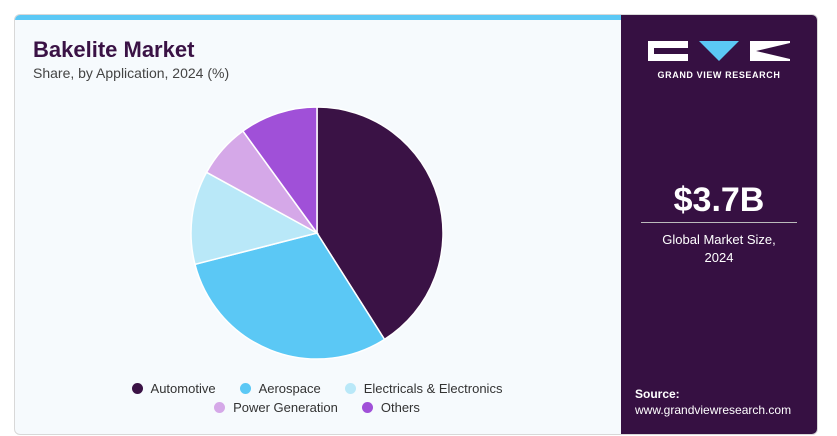  Describe the element at coordinates (657, 394) in the screenshot. I see `source-label: Source:` at that location.